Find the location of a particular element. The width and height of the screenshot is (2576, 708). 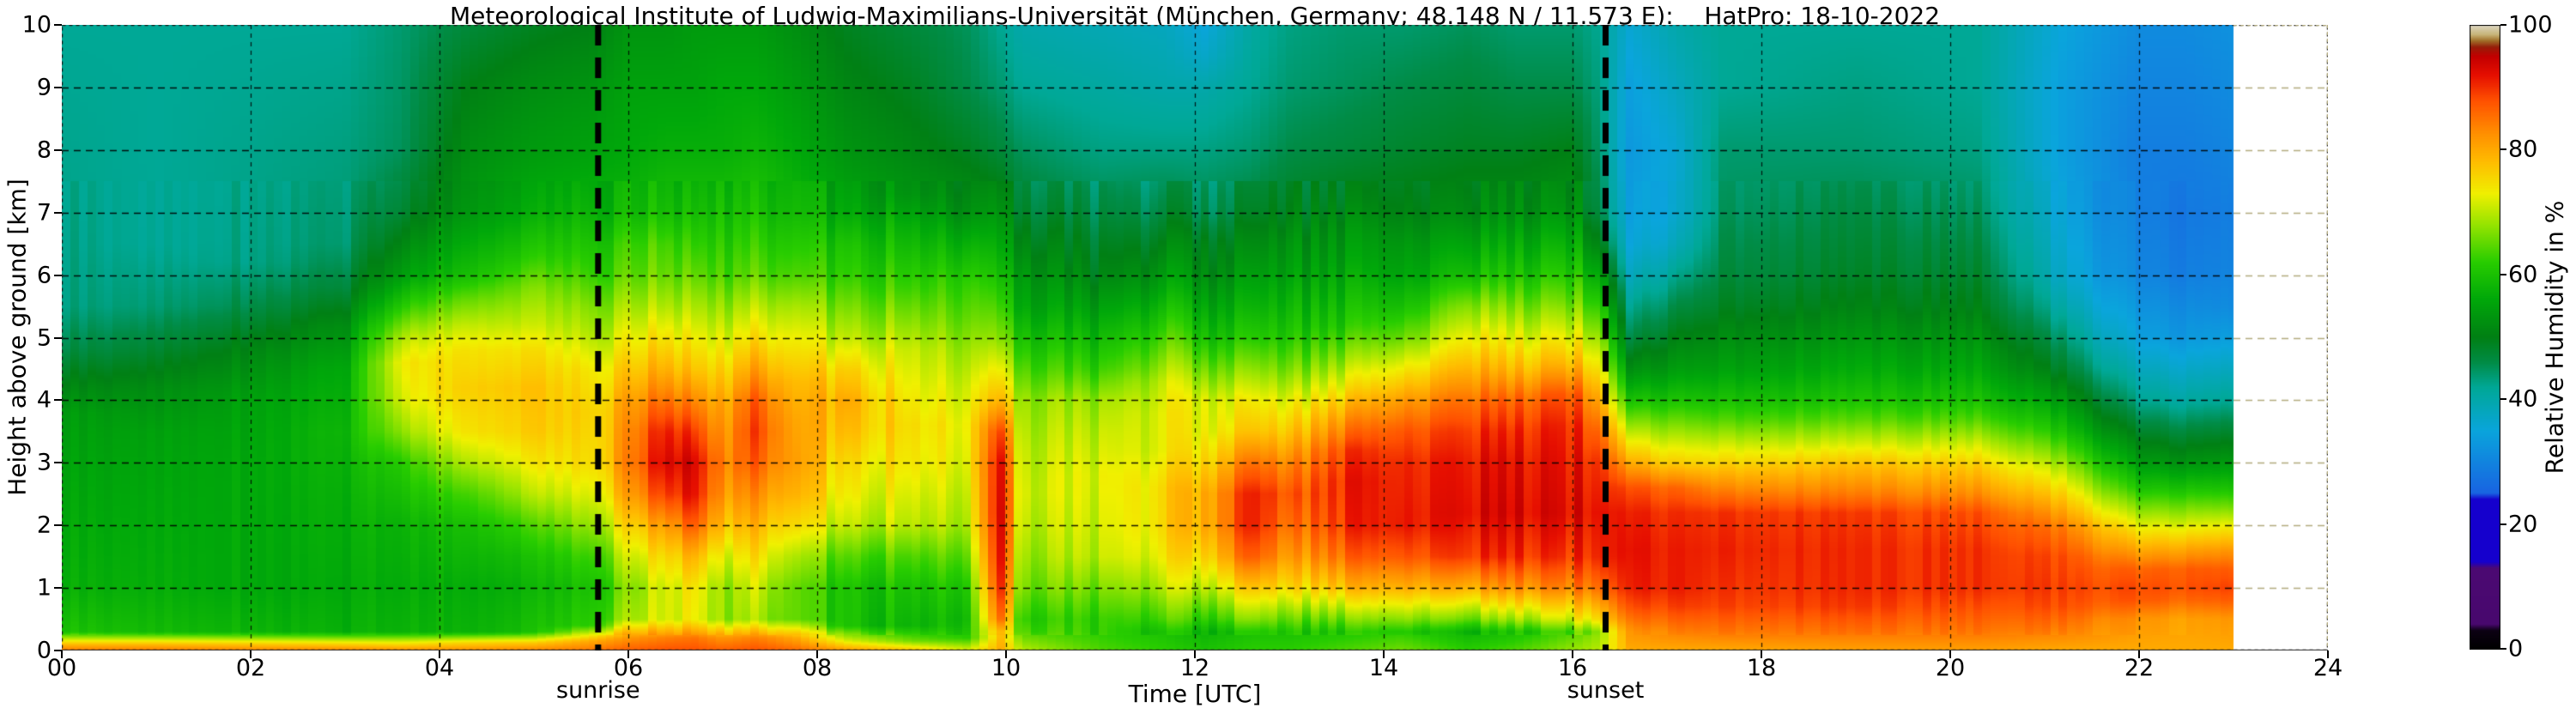

y-tick-label: 0 is located at coordinates (44, 650).